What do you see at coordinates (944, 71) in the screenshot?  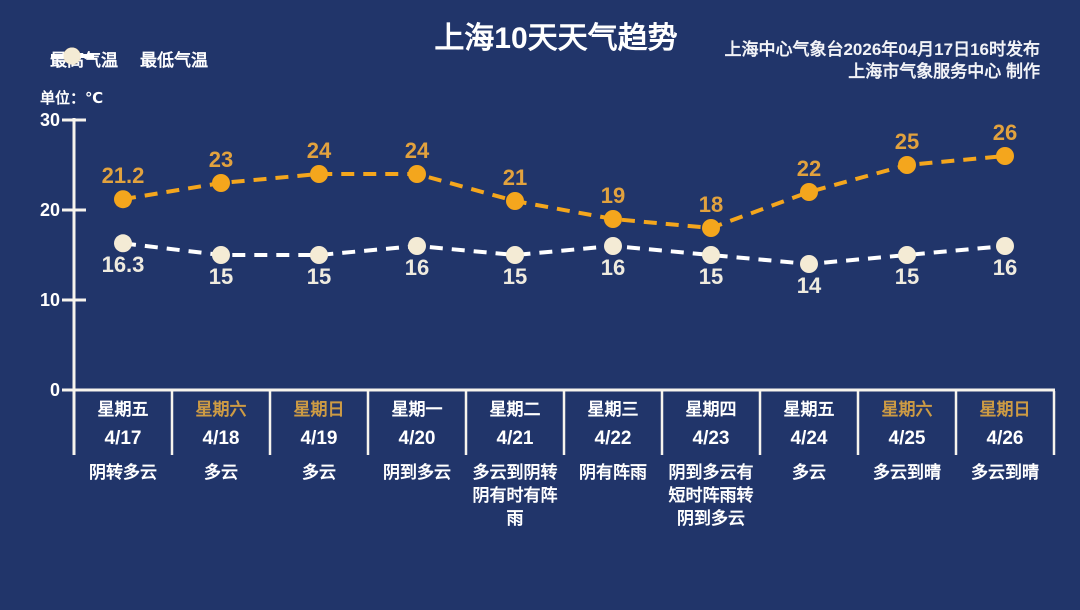 I see `source-line-producer: 上海市气象服务中心 制作` at bounding box center [944, 71].